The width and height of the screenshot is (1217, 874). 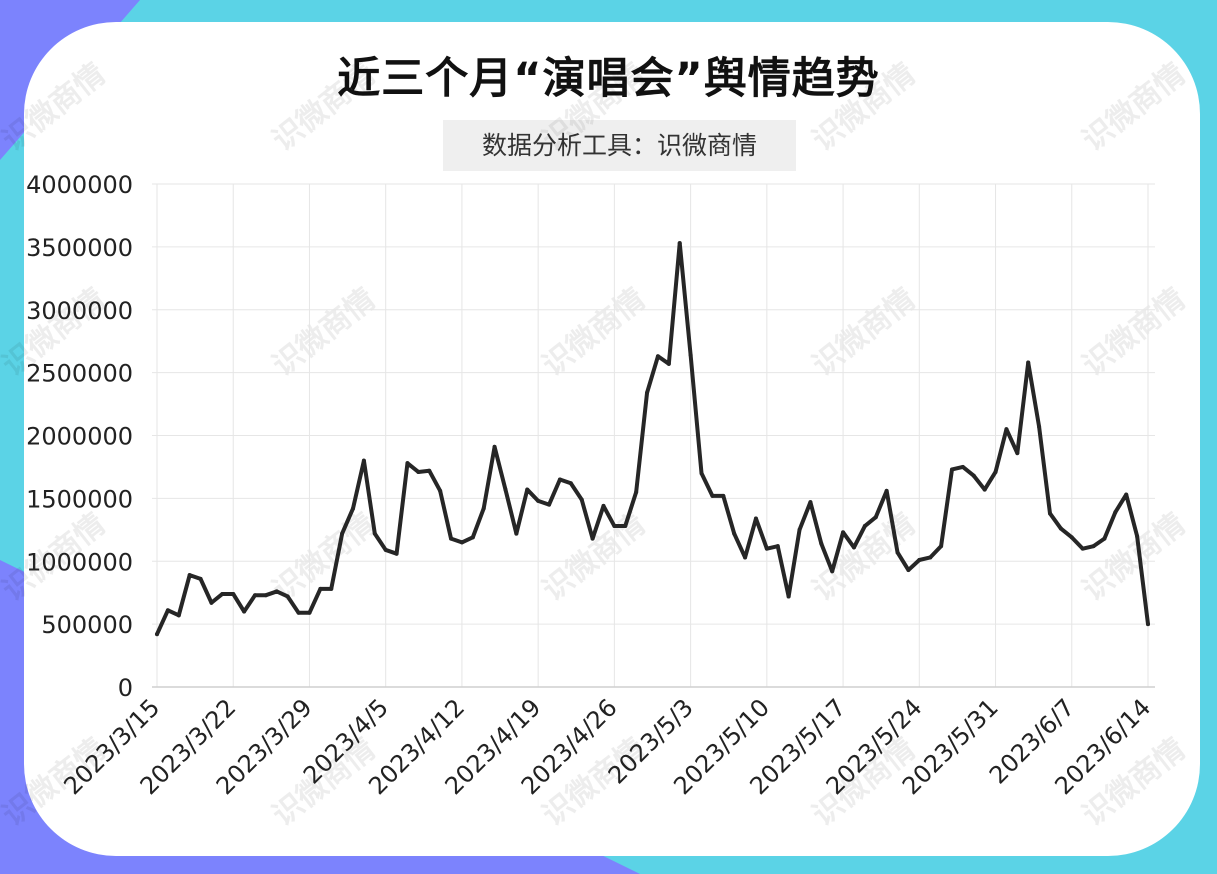 What do you see at coordinates (79, 437) in the screenshot?
I see `y-tick-label: 2000000` at bounding box center [79, 437].